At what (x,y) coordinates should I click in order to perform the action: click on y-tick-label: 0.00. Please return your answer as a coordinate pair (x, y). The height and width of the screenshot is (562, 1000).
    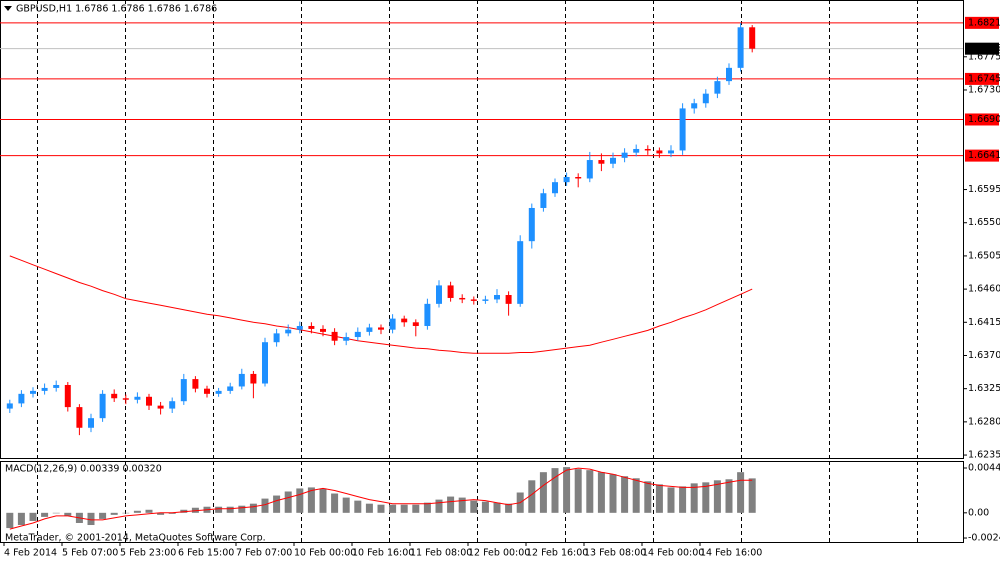
    Looking at the image, I should click on (978, 512).